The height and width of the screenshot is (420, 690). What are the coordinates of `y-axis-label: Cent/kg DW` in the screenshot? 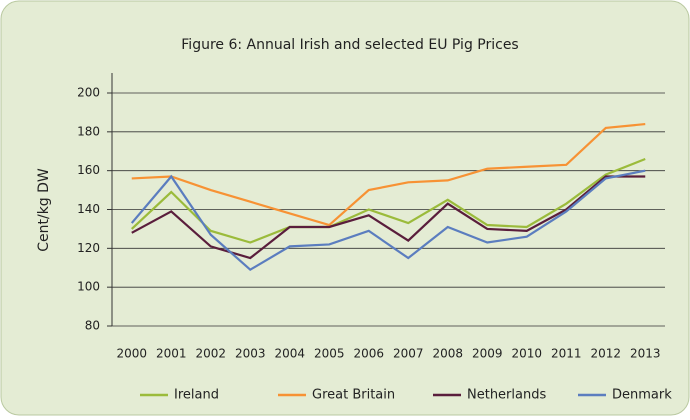 It's located at (44, 210).